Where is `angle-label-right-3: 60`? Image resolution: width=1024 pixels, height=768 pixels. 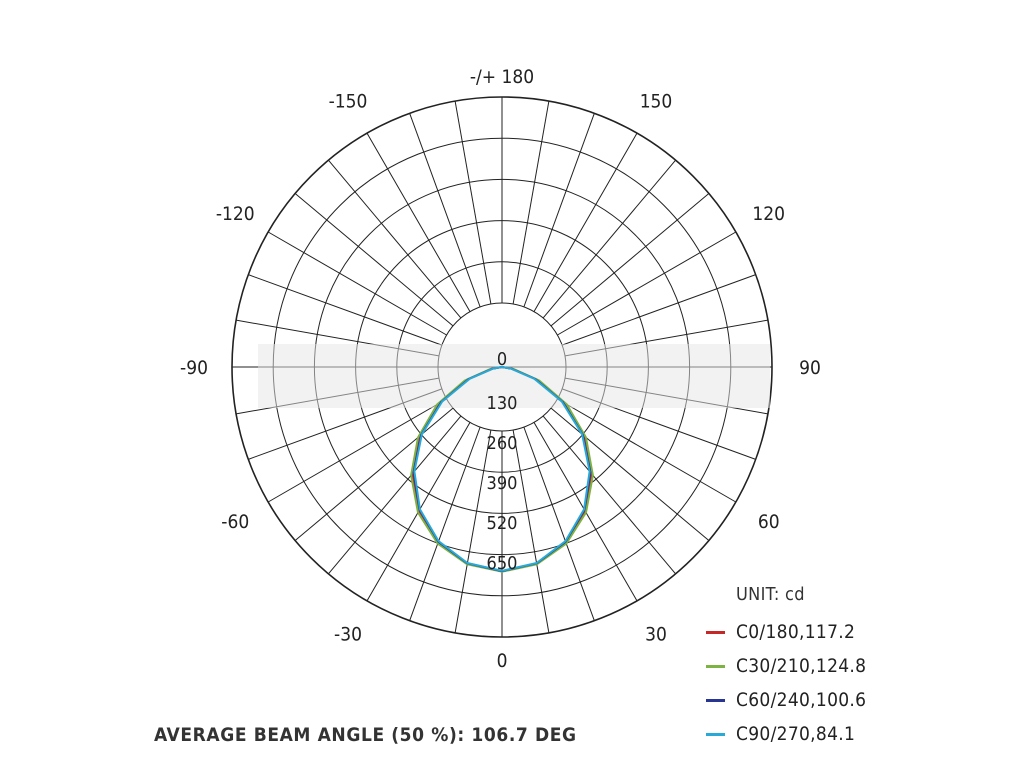 angle-label-right-3: 60 is located at coordinates (769, 522).